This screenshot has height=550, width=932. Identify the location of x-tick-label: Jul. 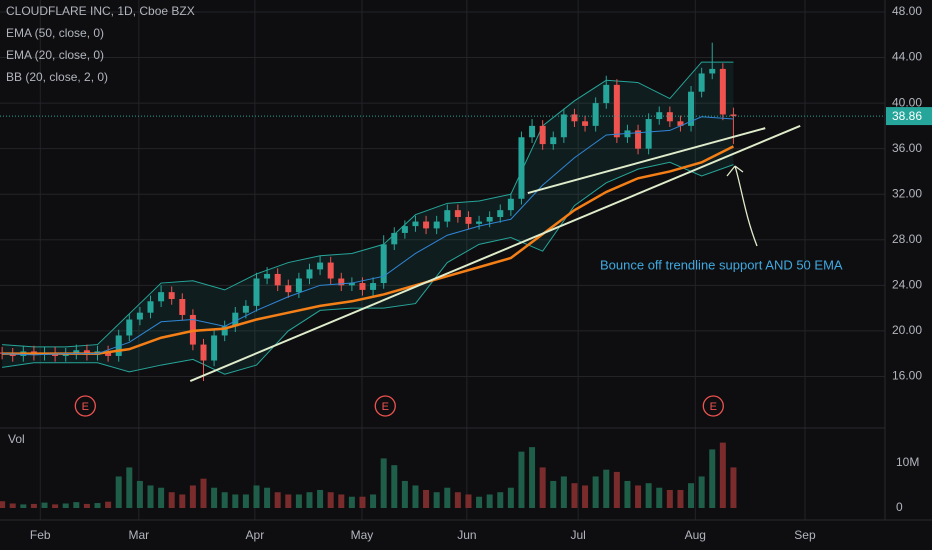
(577, 535).